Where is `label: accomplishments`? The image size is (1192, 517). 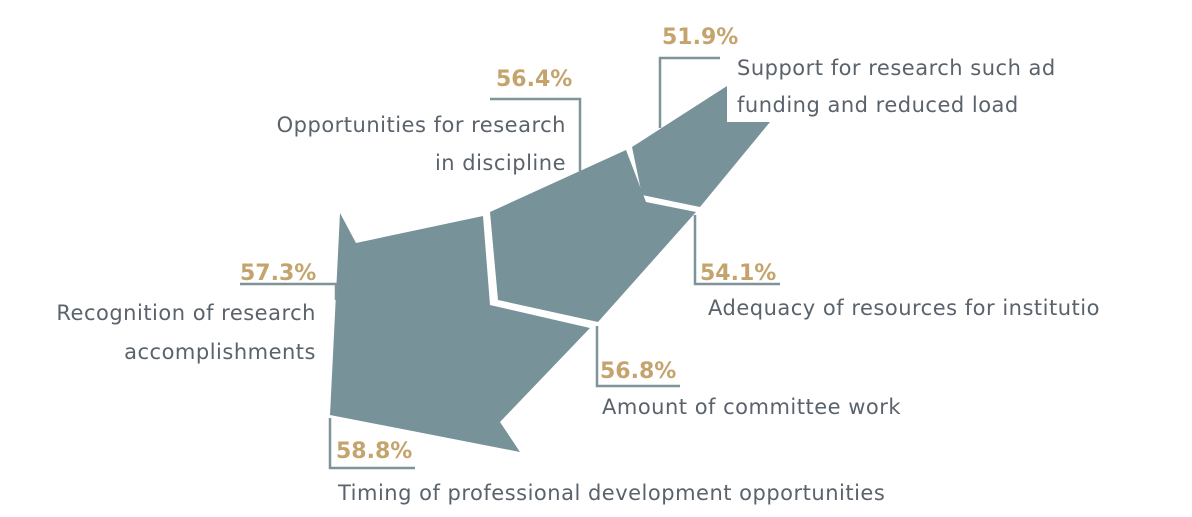
label: accomplishments is located at coordinates (220, 352).